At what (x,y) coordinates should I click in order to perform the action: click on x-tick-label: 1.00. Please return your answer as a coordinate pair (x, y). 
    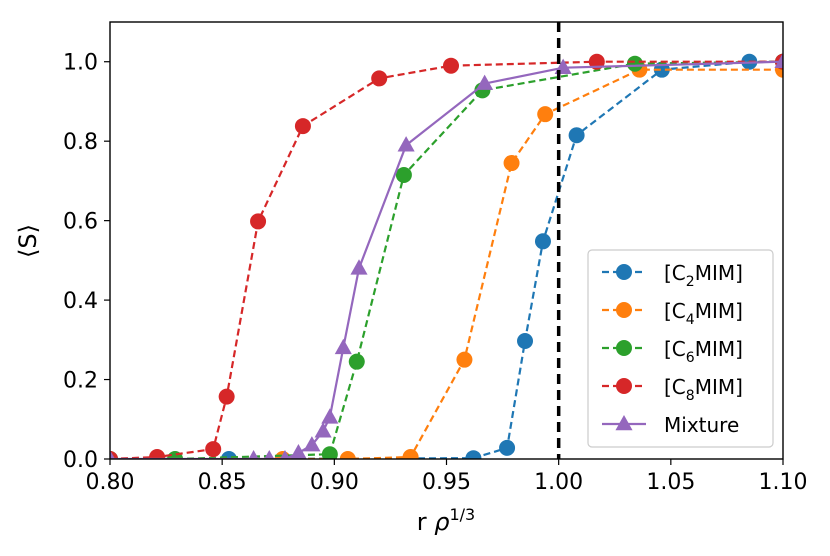
    Looking at the image, I should click on (558, 482).